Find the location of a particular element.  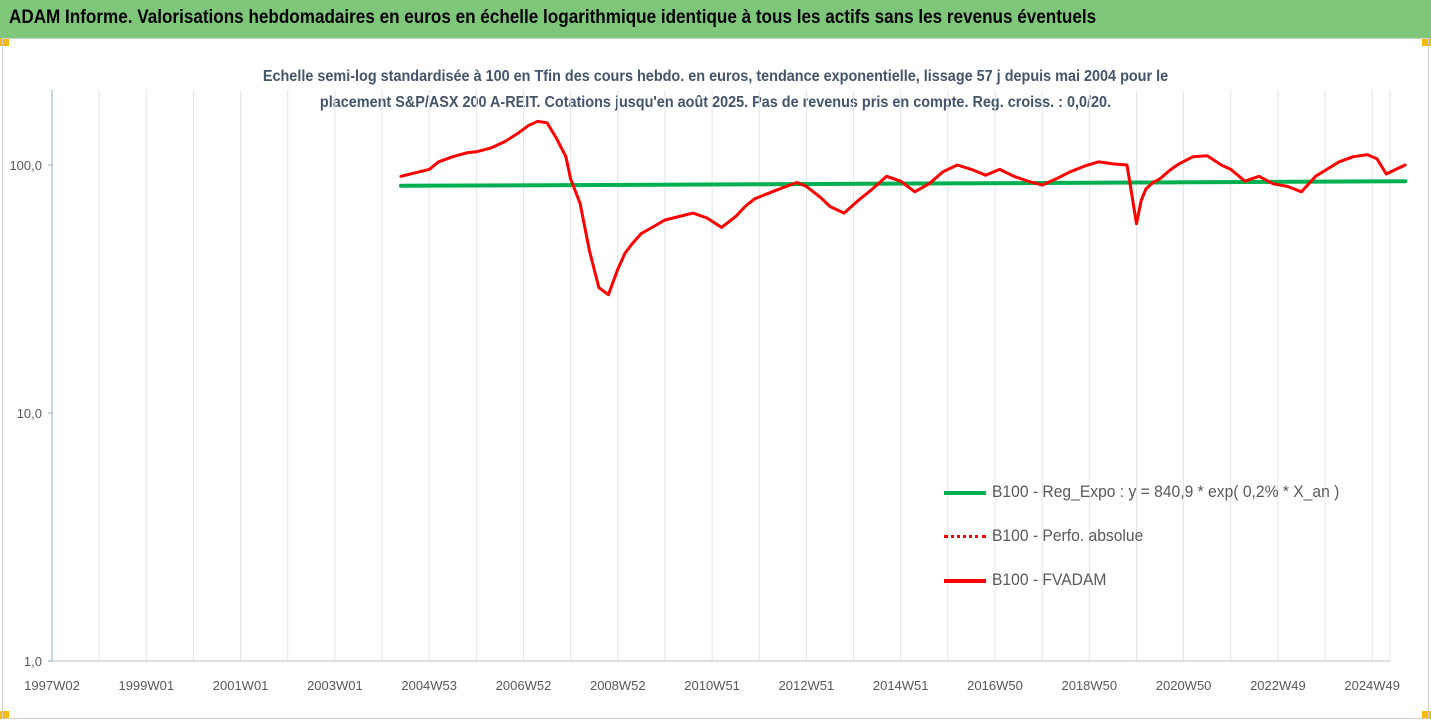

x-tick-label: 2012W51 is located at coordinates (807, 685).